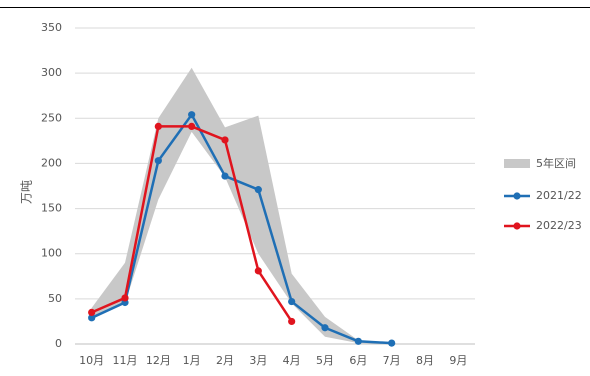 The height and width of the screenshot is (376, 590). Describe the element at coordinates (51, 208) in the screenshot. I see `y-tick-label: 150` at that location.